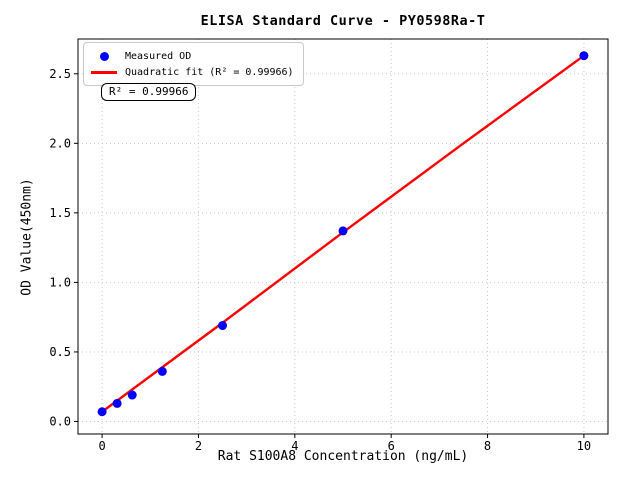 The height and width of the screenshot is (480, 640). Describe the element at coordinates (487, 446) in the screenshot. I see `x-tick-label: 8` at that location.